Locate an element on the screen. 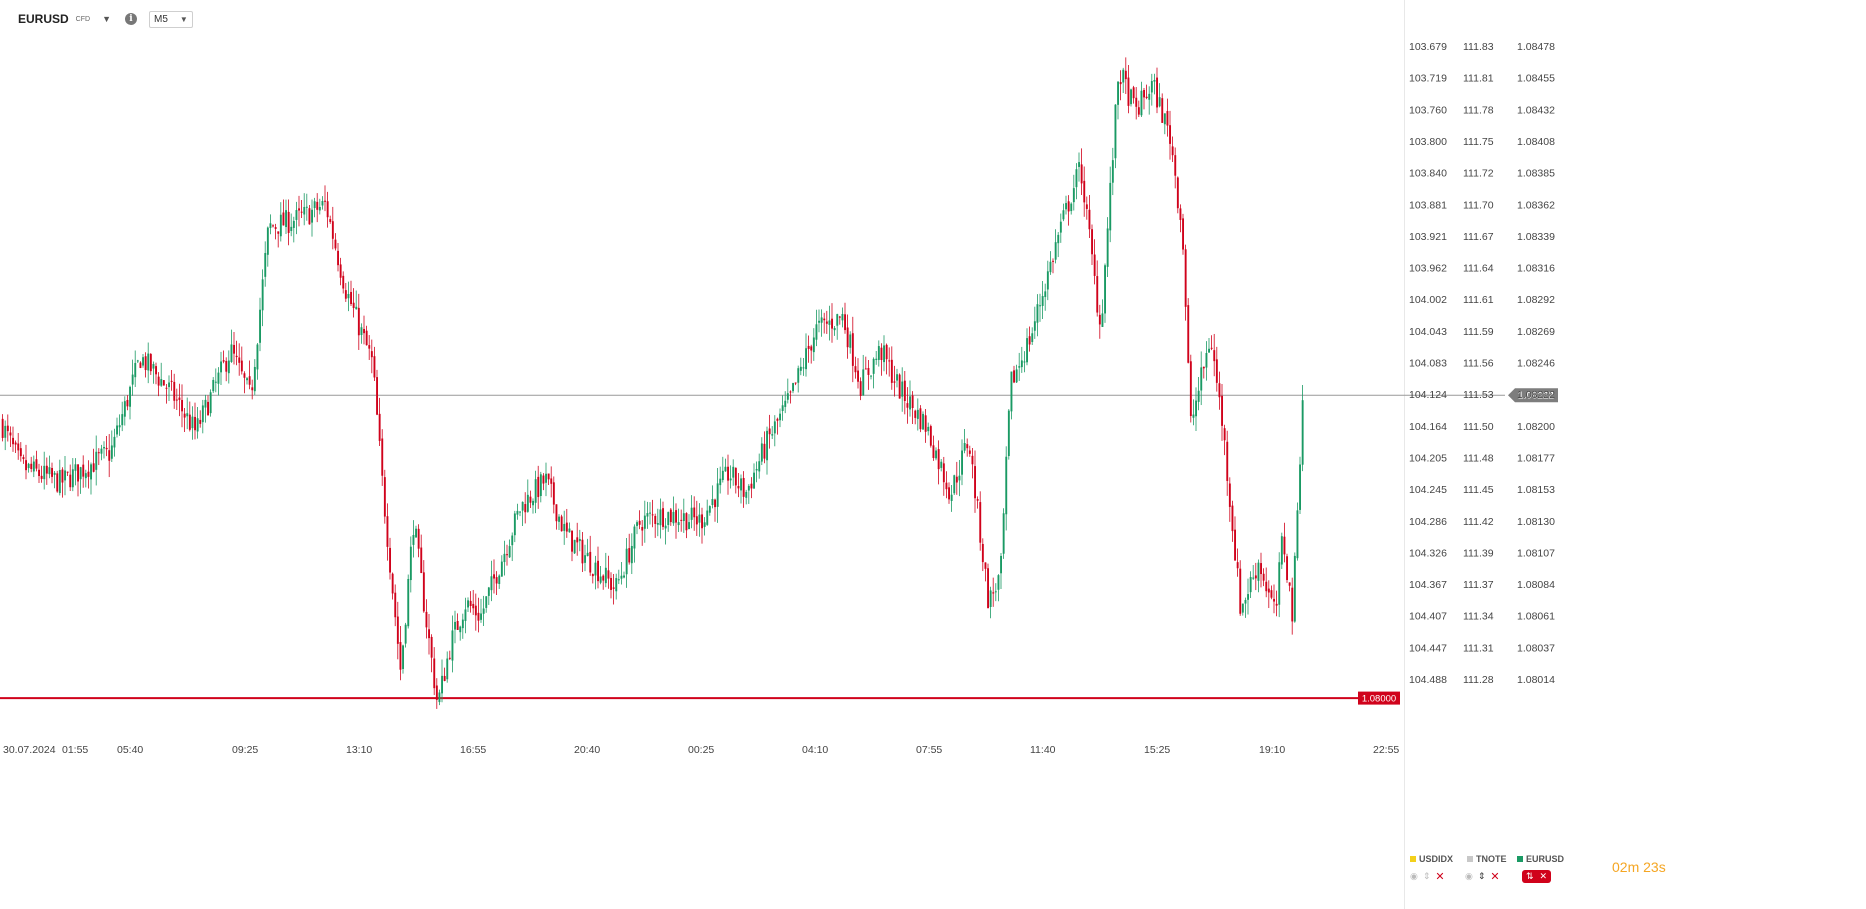 This screenshot has width=1866, height=909. x-tick-label: 13:10 is located at coordinates (359, 750).